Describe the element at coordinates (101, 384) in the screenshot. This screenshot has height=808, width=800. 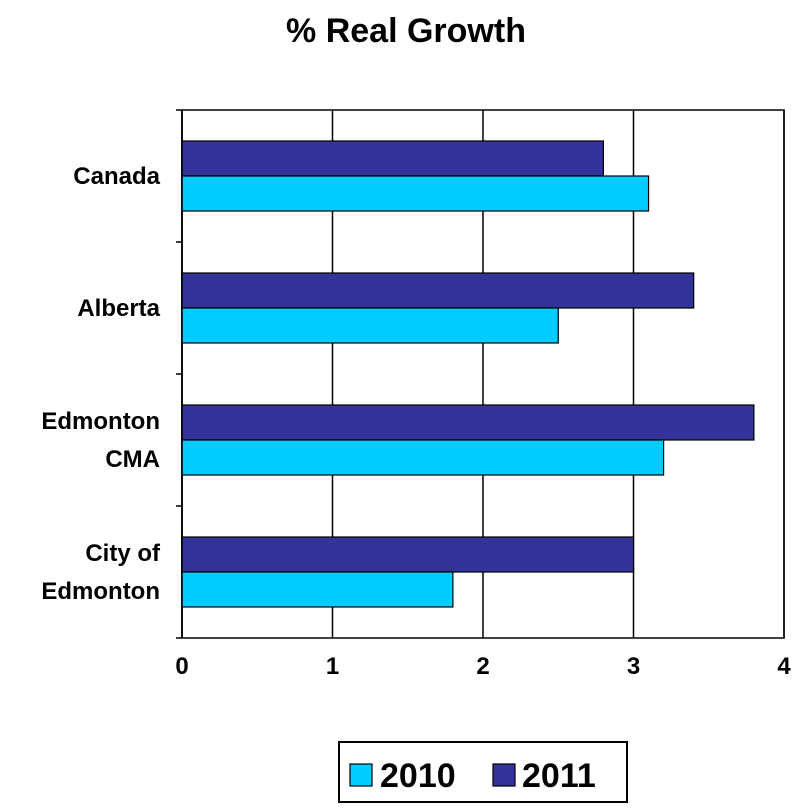
I see `category-labels: Canada Alberta Edmonton CMA City of Edmonton` at that location.